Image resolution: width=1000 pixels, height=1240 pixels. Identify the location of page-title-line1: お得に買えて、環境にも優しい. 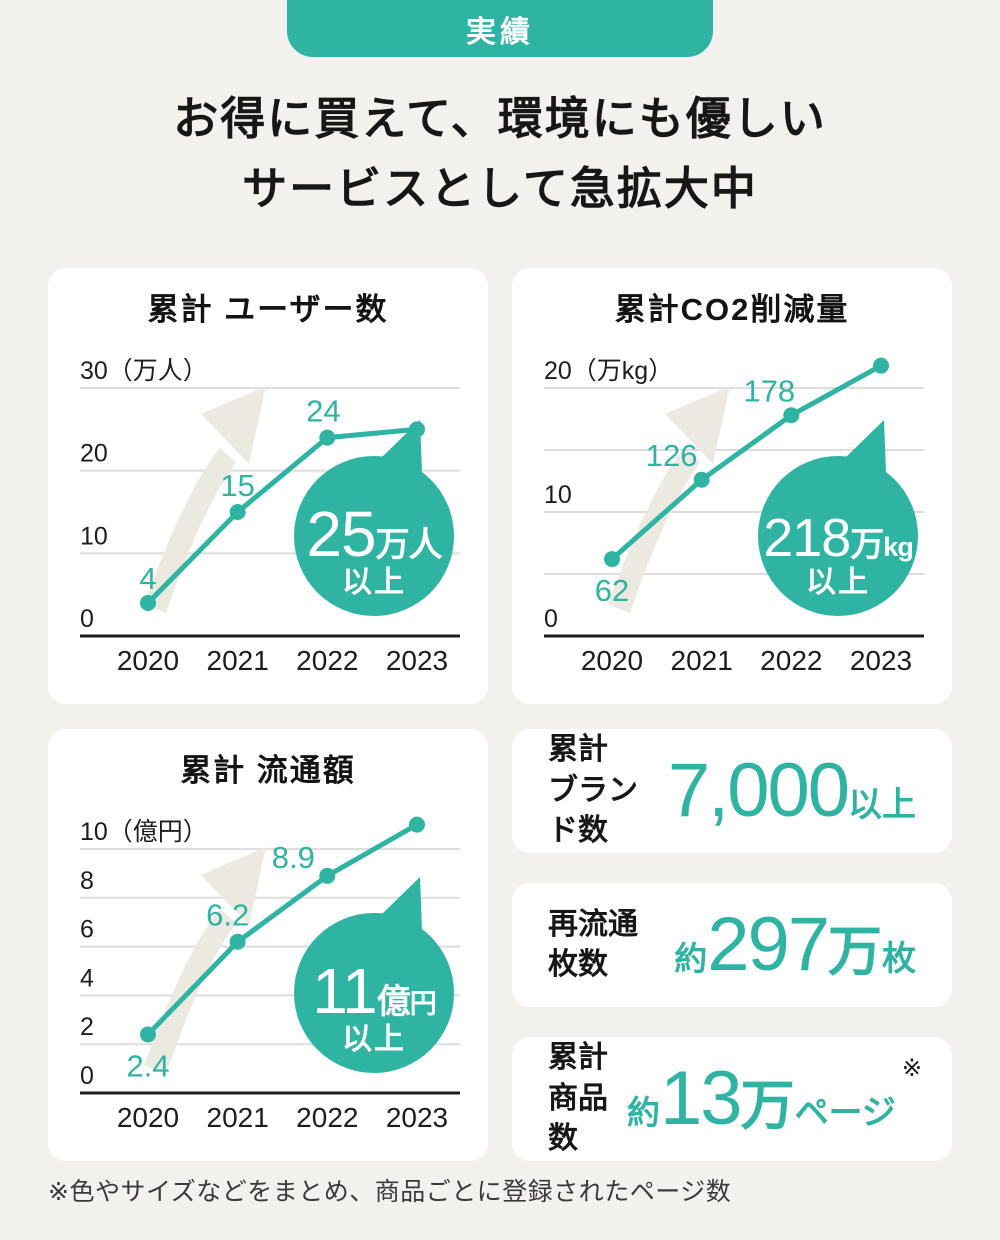
(500, 118).